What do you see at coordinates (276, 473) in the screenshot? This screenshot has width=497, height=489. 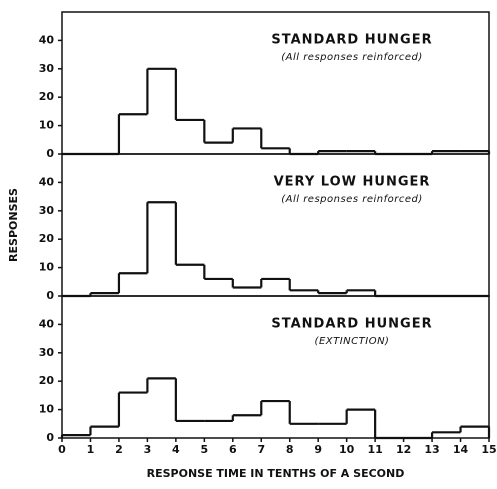 I see `x-axis-label: RESPONSE TIME IN TENTHS OF A SECOND` at bounding box center [276, 473].